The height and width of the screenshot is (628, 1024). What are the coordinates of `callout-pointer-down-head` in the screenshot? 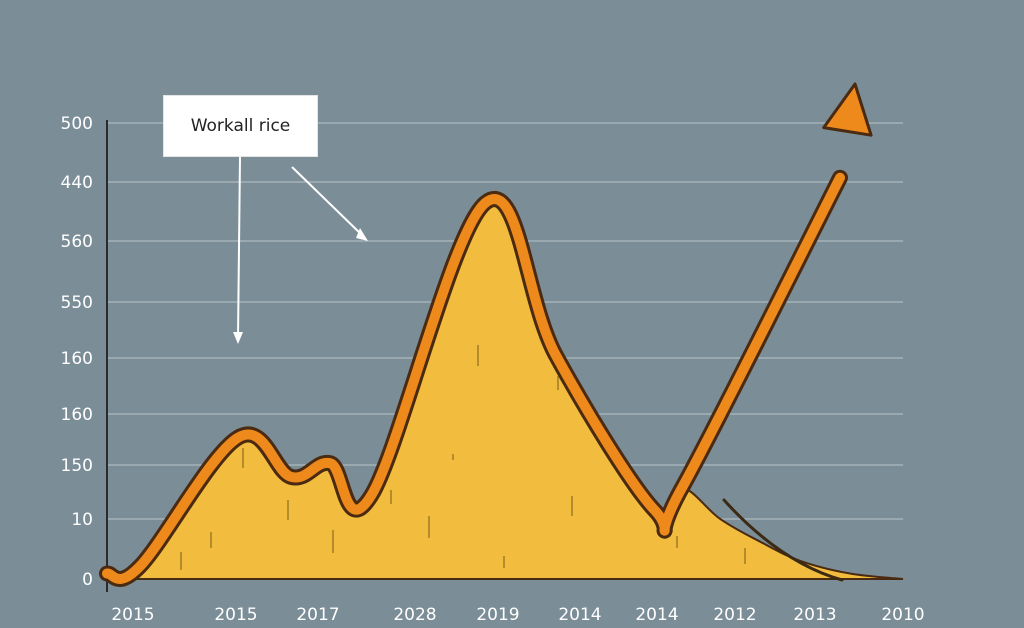 It's located at (238, 338).